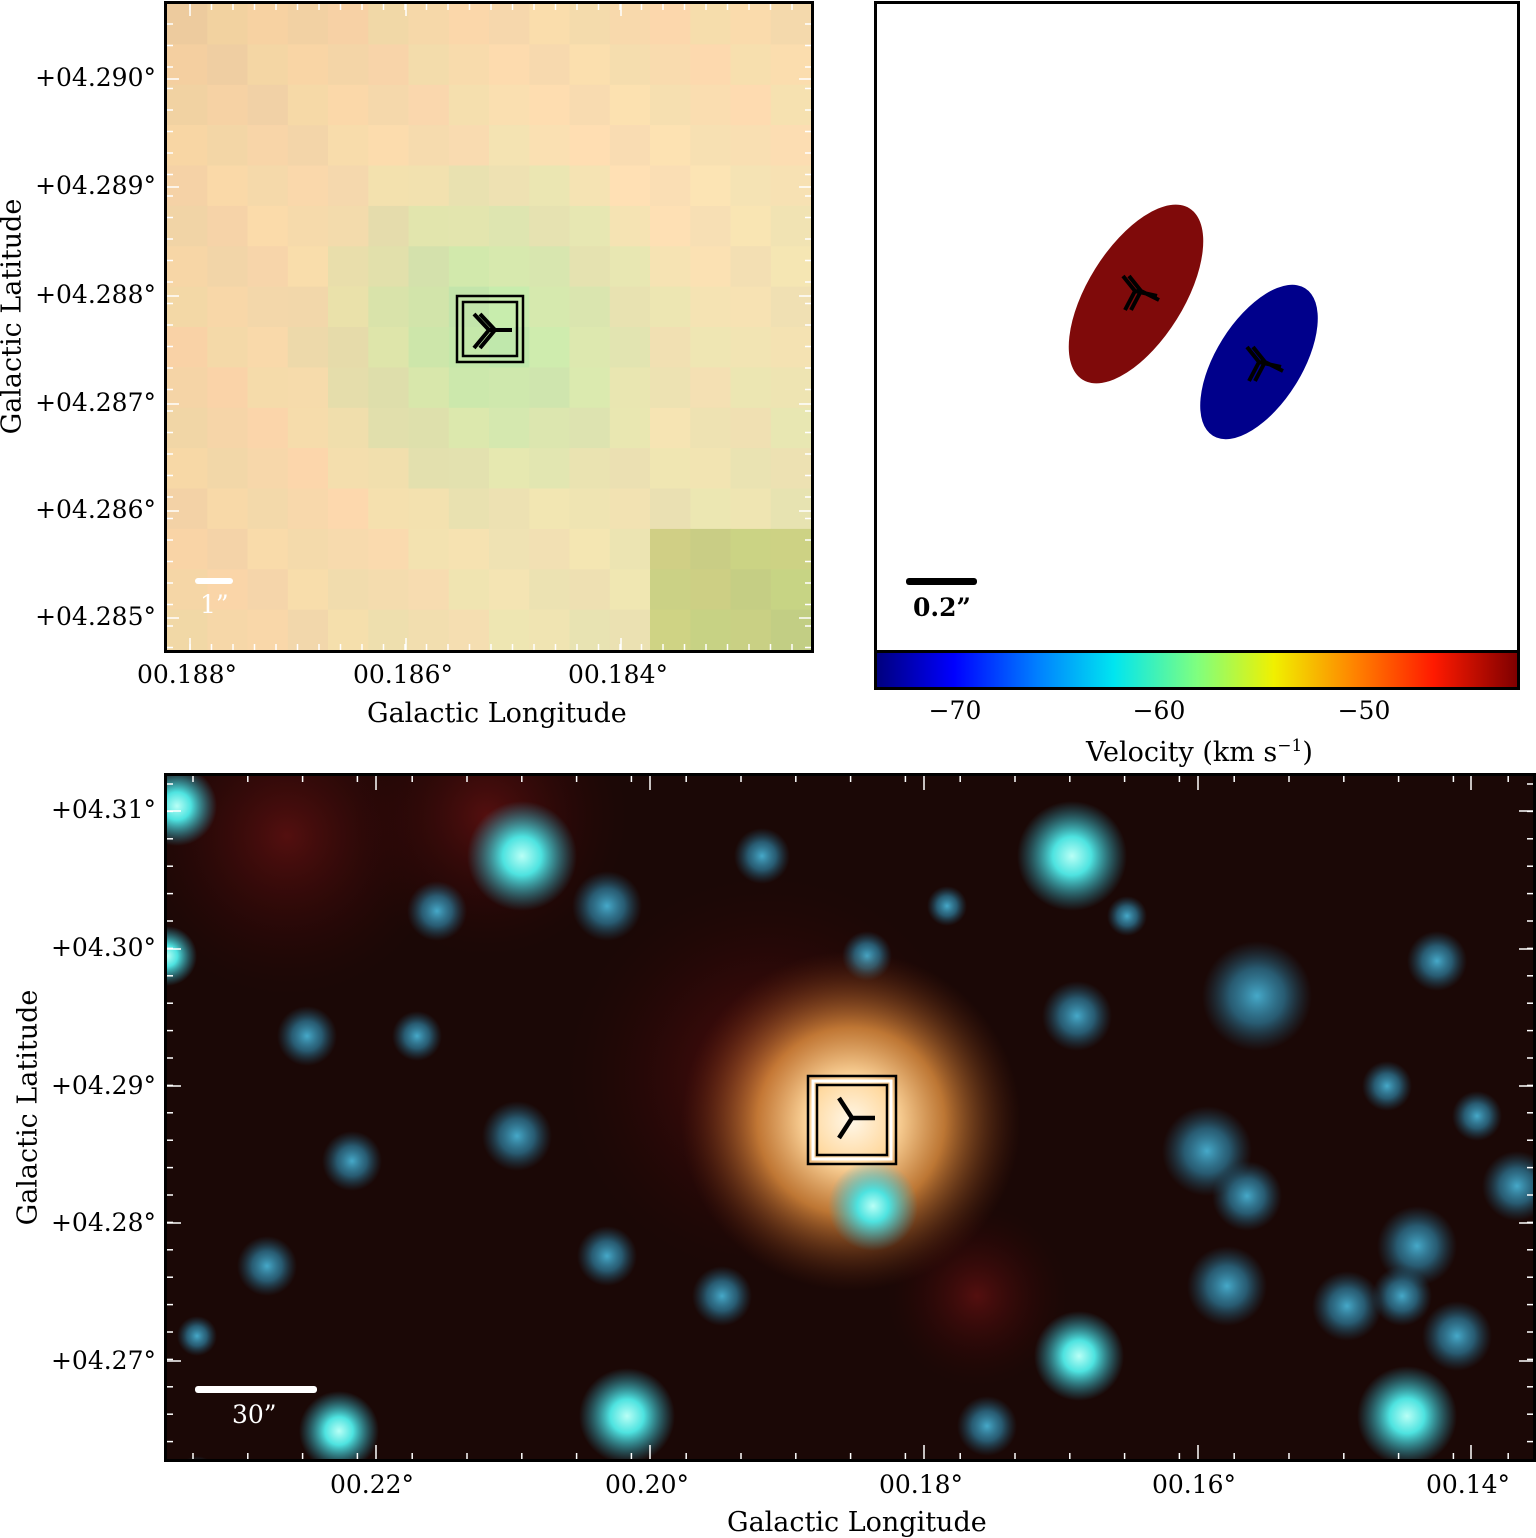  Describe the element at coordinates (1194, 1484) in the screenshot. I see `x-tick-label: 00.16°` at that location.